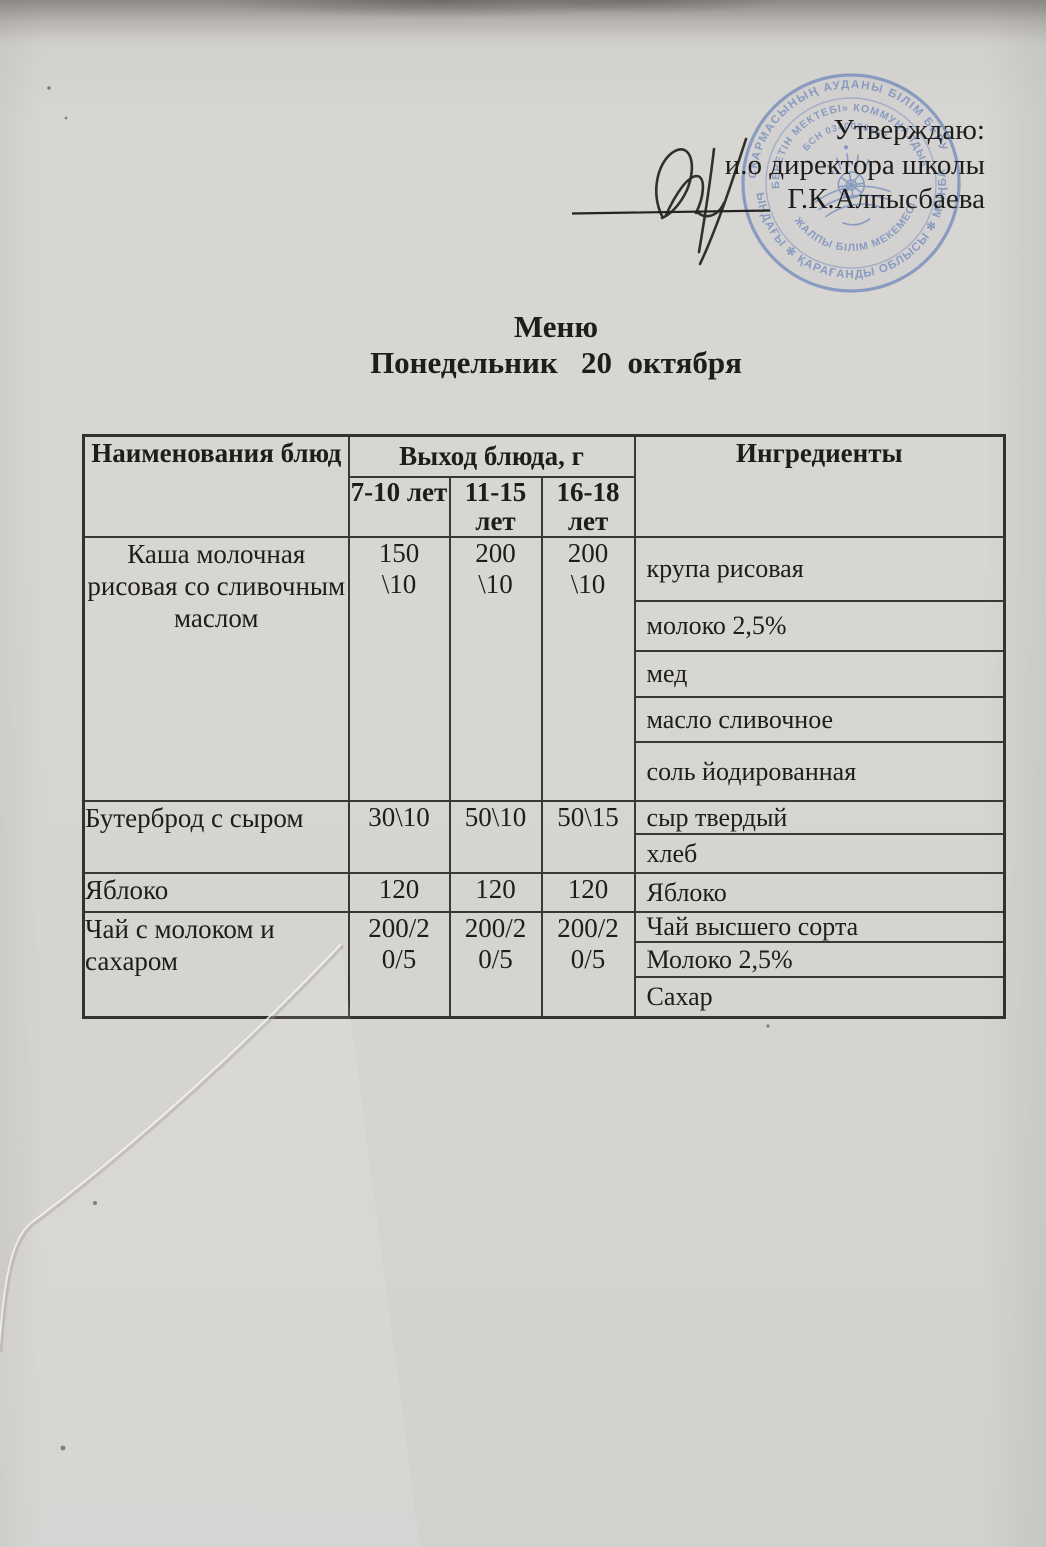 Image resolution: width=1046 pixels, height=1547 pixels. Describe the element at coordinates (819, 720) in the screenshot. I see `ingredient-item: масло сливочное` at that location.